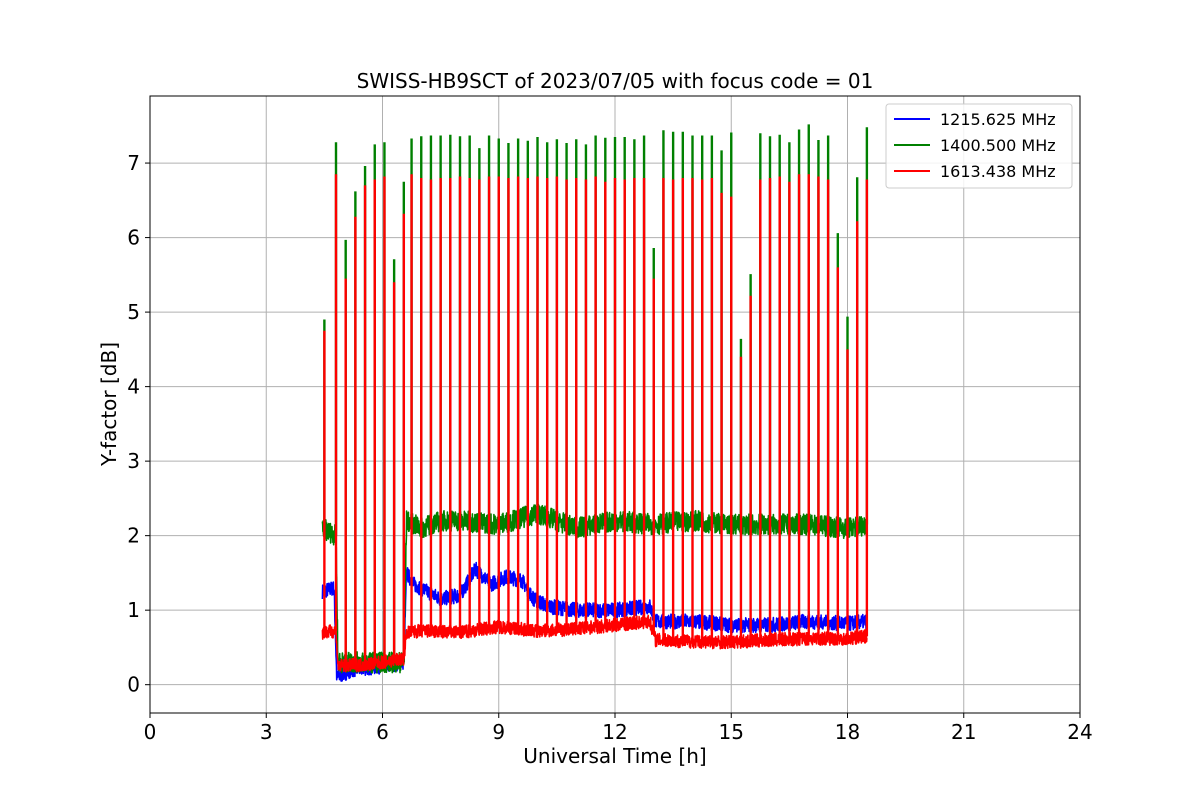 The image size is (1200, 800). Describe the element at coordinates (133, 536) in the screenshot. I see `y-tick-label: 2` at that location.